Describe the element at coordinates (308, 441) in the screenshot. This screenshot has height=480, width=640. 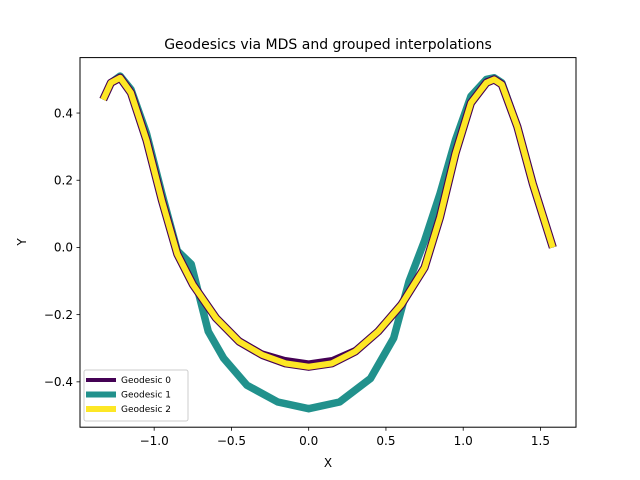
I see `x-tick-label: 0.0` at that location.